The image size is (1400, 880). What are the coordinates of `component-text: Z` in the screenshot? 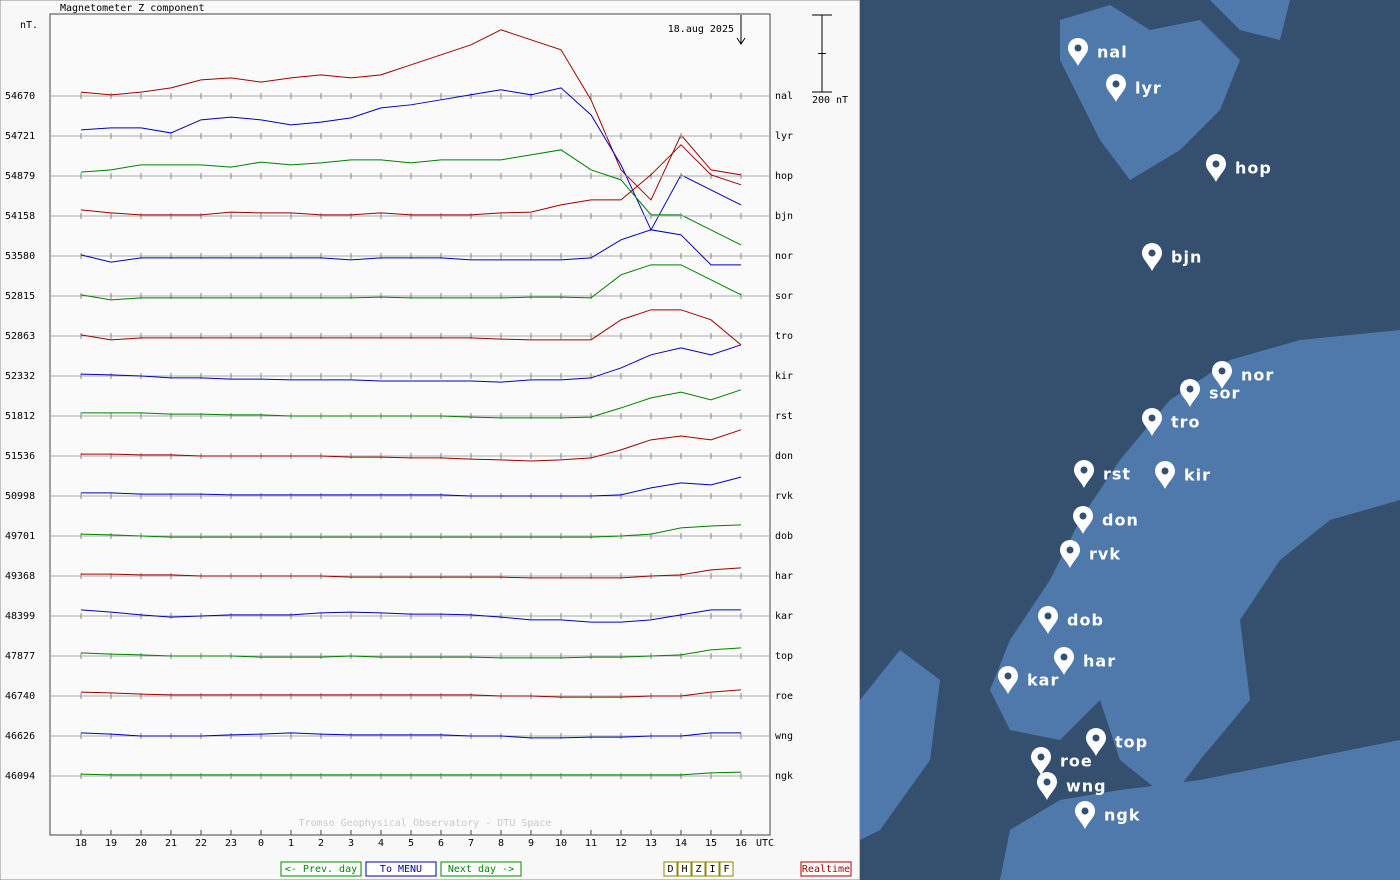 It's located at (698, 869).